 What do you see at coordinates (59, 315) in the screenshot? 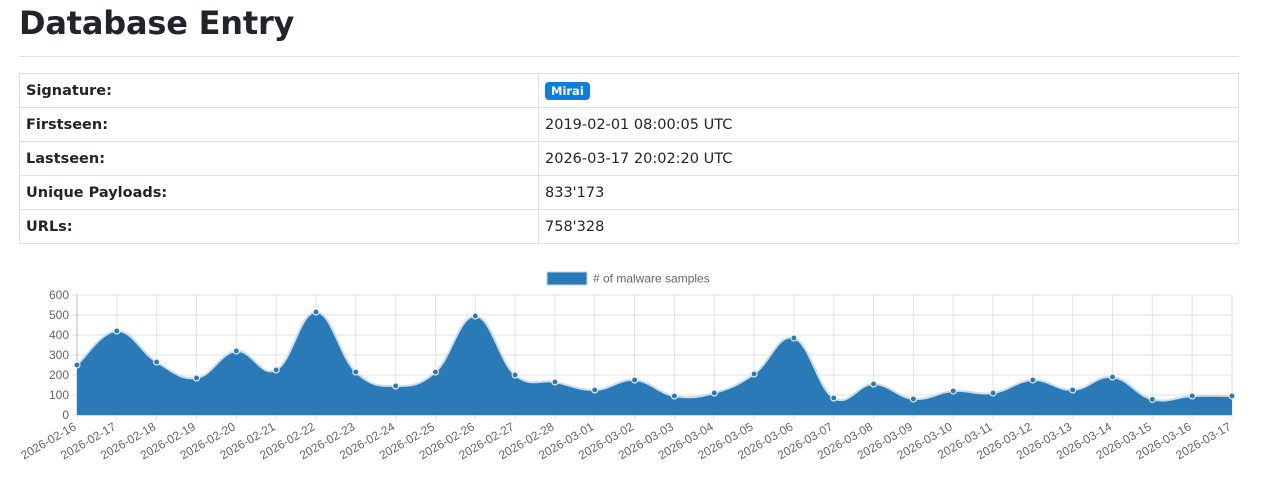
I see `y-tick-label: 500` at bounding box center [59, 315].